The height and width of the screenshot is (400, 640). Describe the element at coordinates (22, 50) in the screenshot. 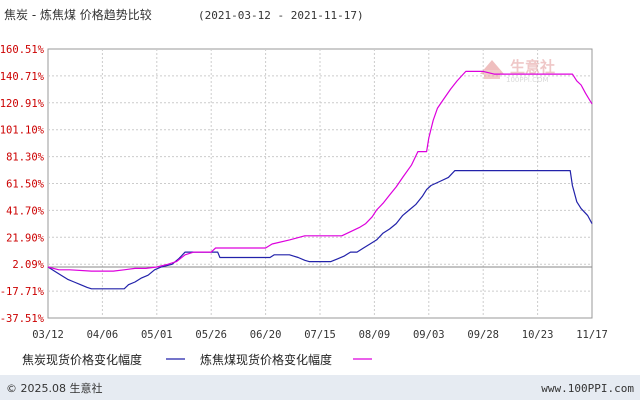

I see `y-tick-label: 160.51%` at that location.